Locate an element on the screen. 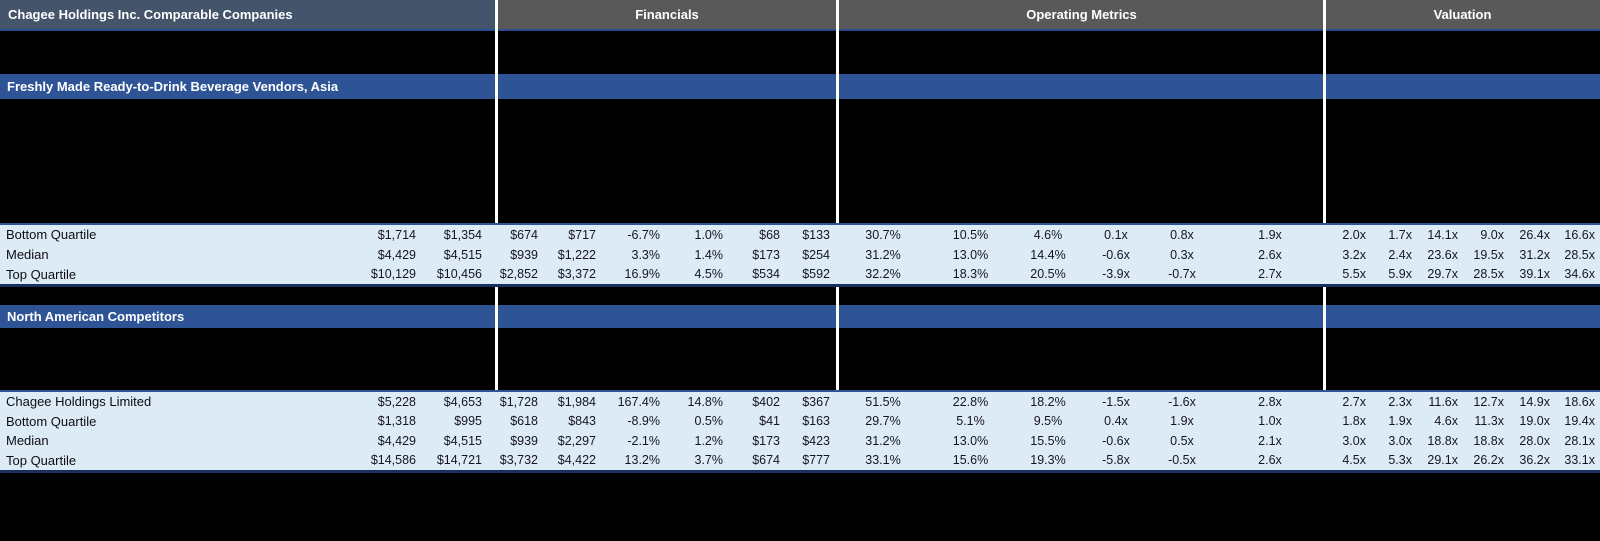  value-cell: 19.0x is located at coordinates (1534, 421).